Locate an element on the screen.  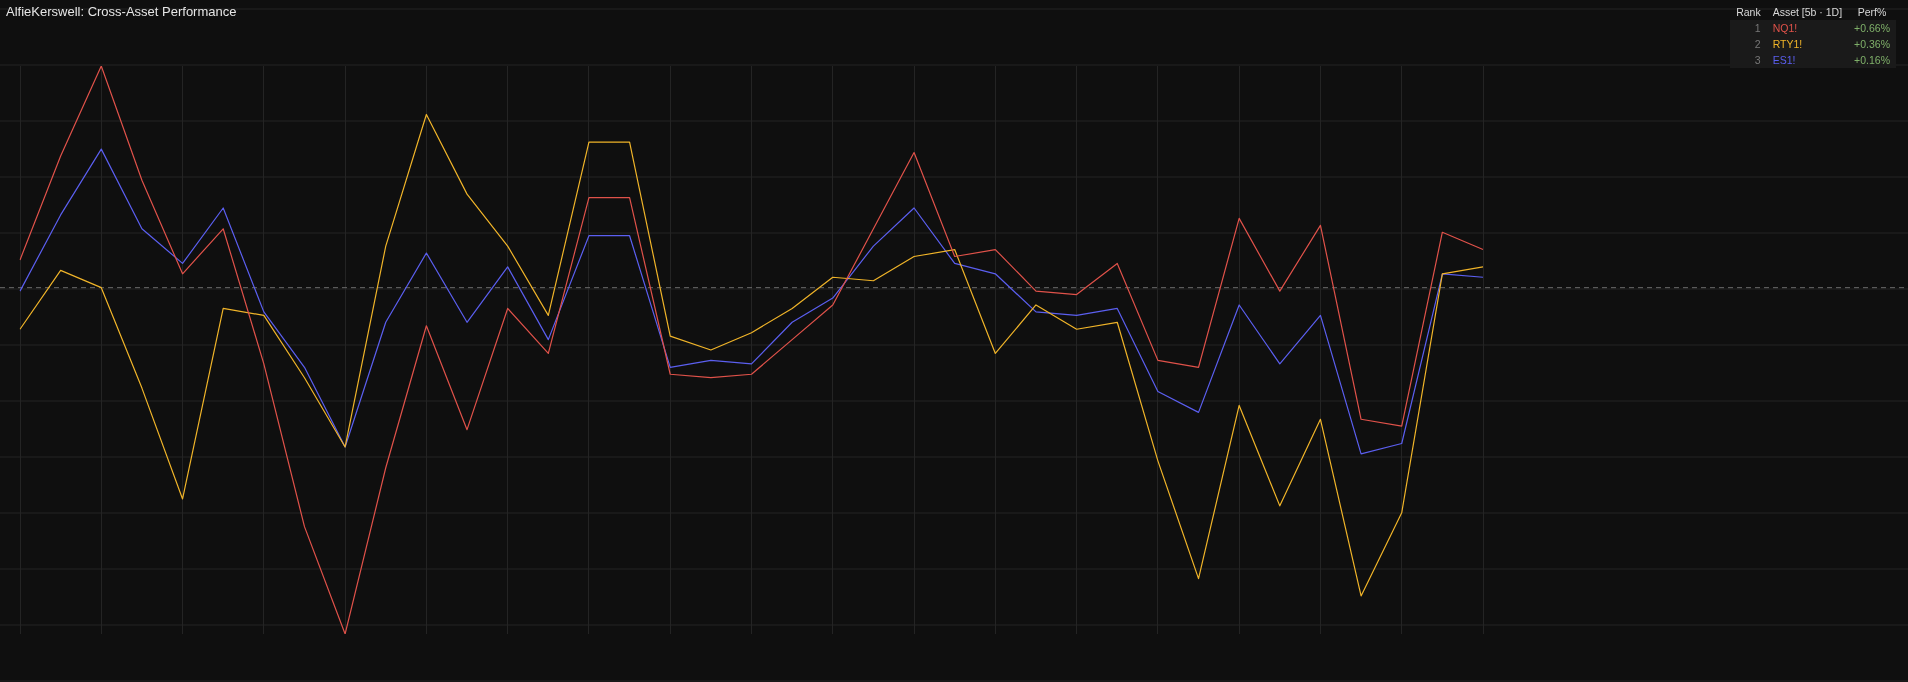
text: +0.66% is located at coordinates (1872, 28).